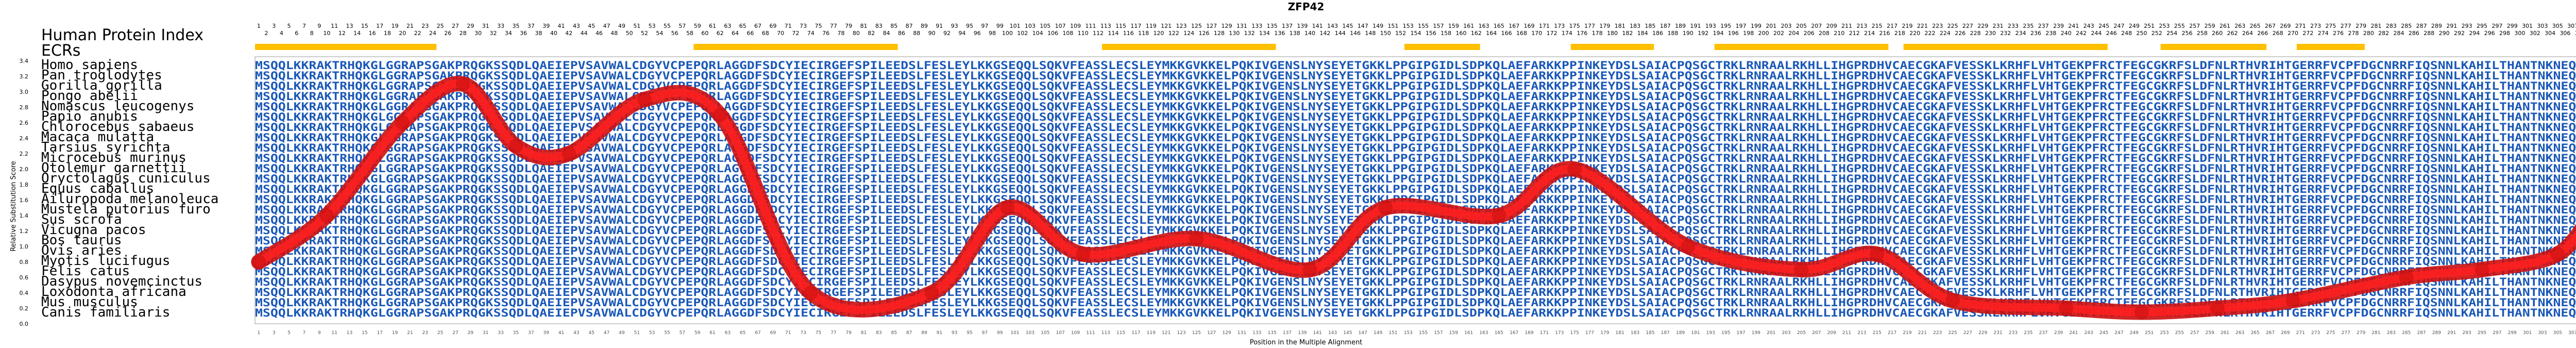 The height and width of the screenshot is (348, 2576). I want to click on species-name: Macaca mulatta, so click(97, 137).